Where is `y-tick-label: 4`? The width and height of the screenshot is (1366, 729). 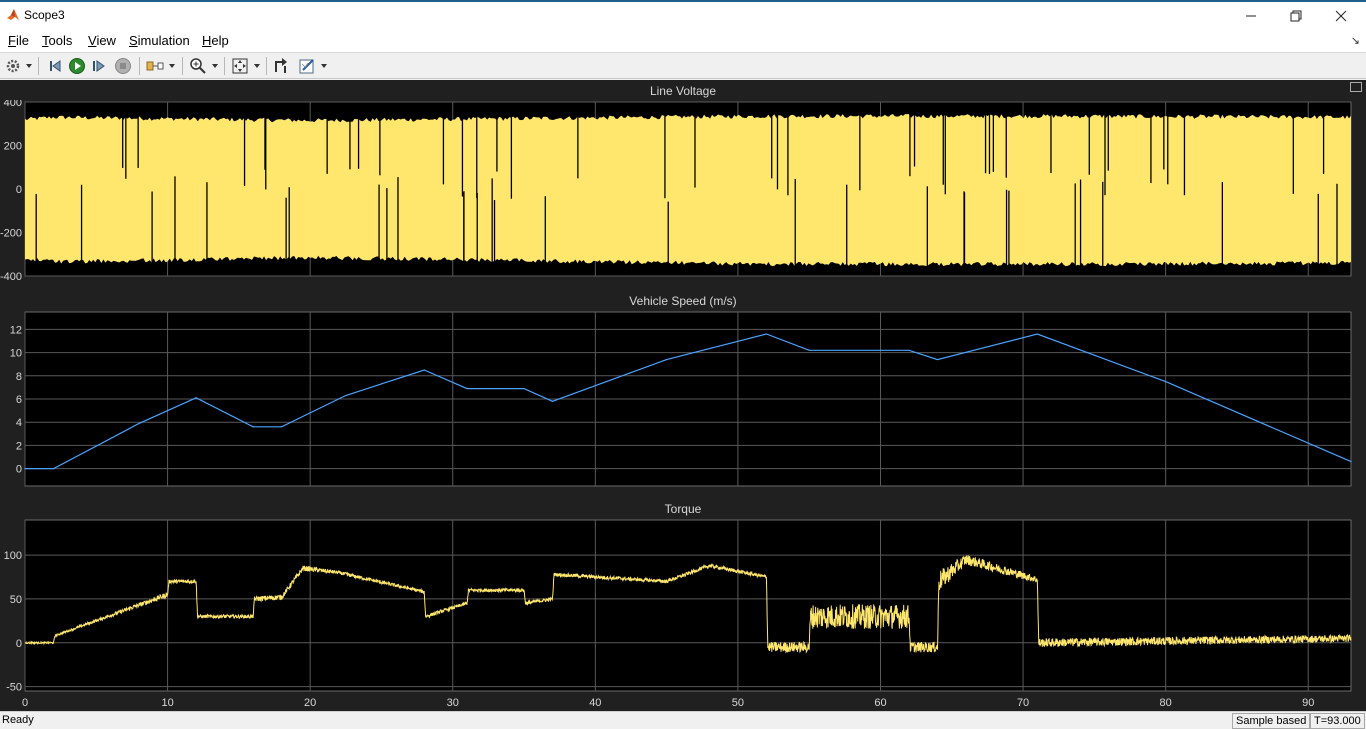 y-tick-label: 4 is located at coordinates (19, 423).